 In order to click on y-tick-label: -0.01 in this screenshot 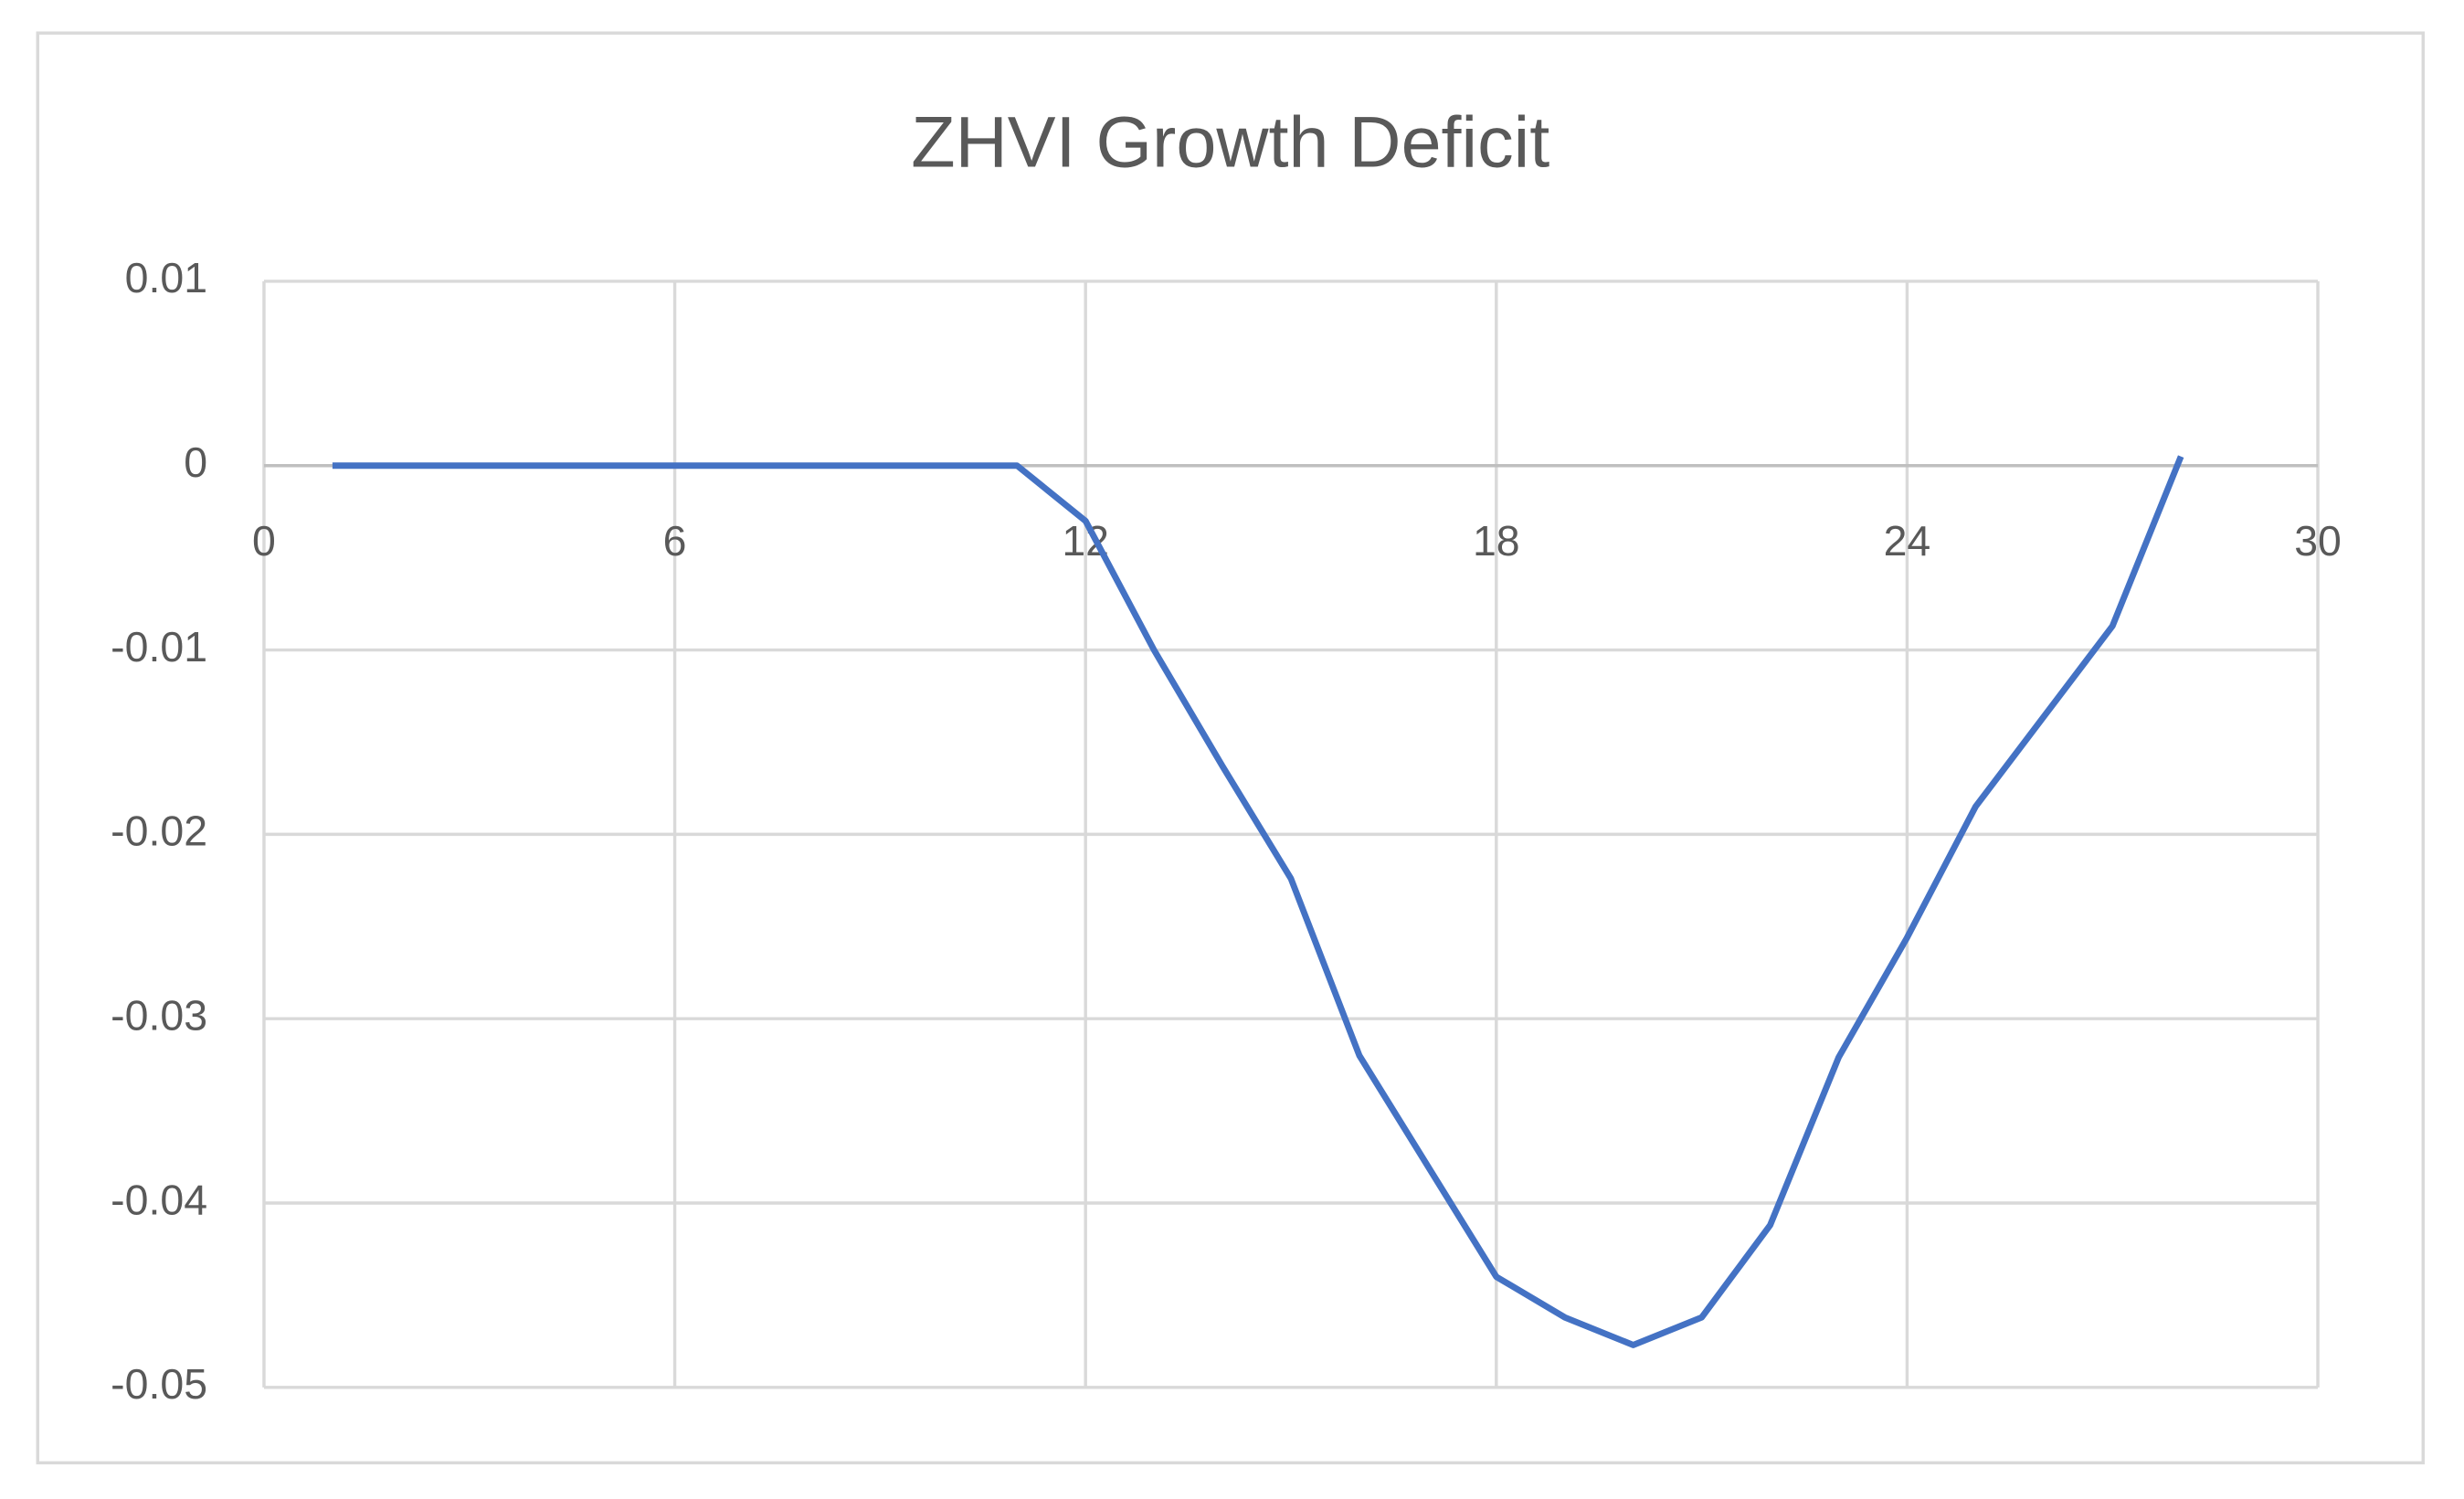, I will do `click(159, 647)`.